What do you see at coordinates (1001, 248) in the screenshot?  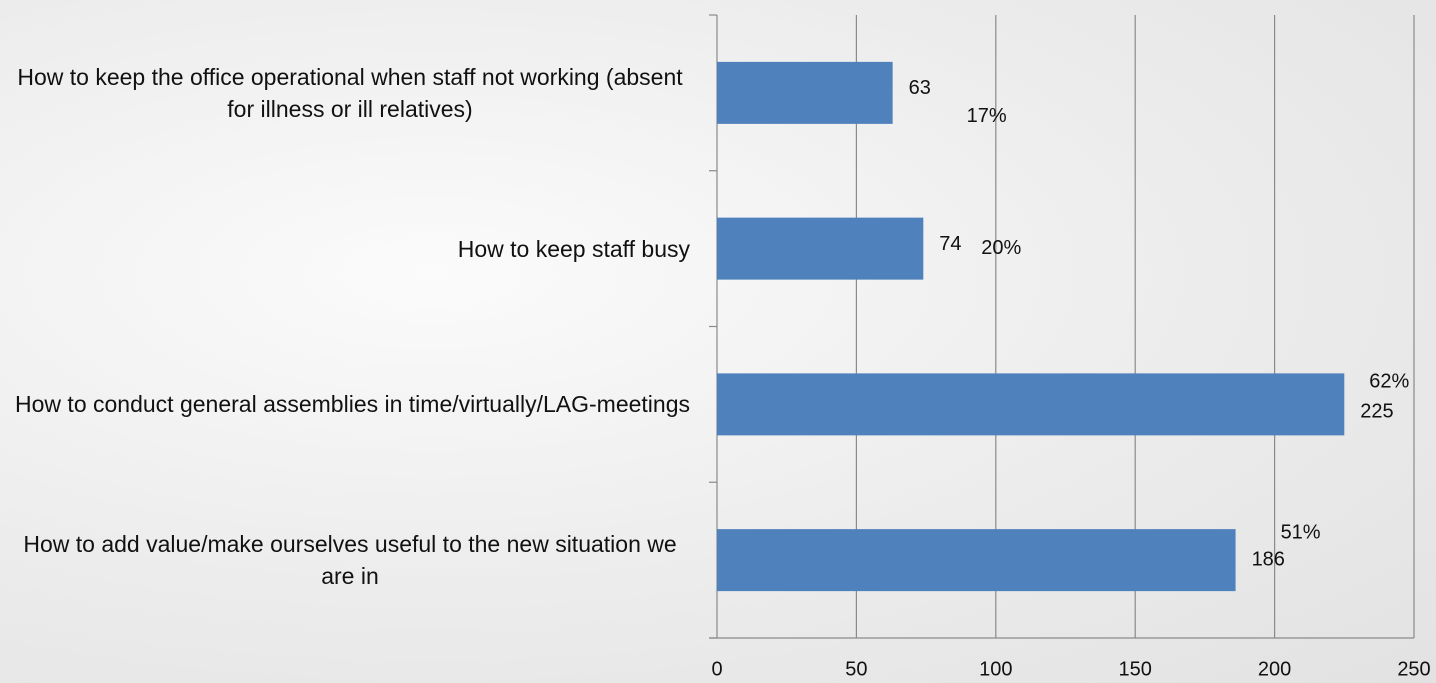 I see `annotation: 20%` at bounding box center [1001, 248].